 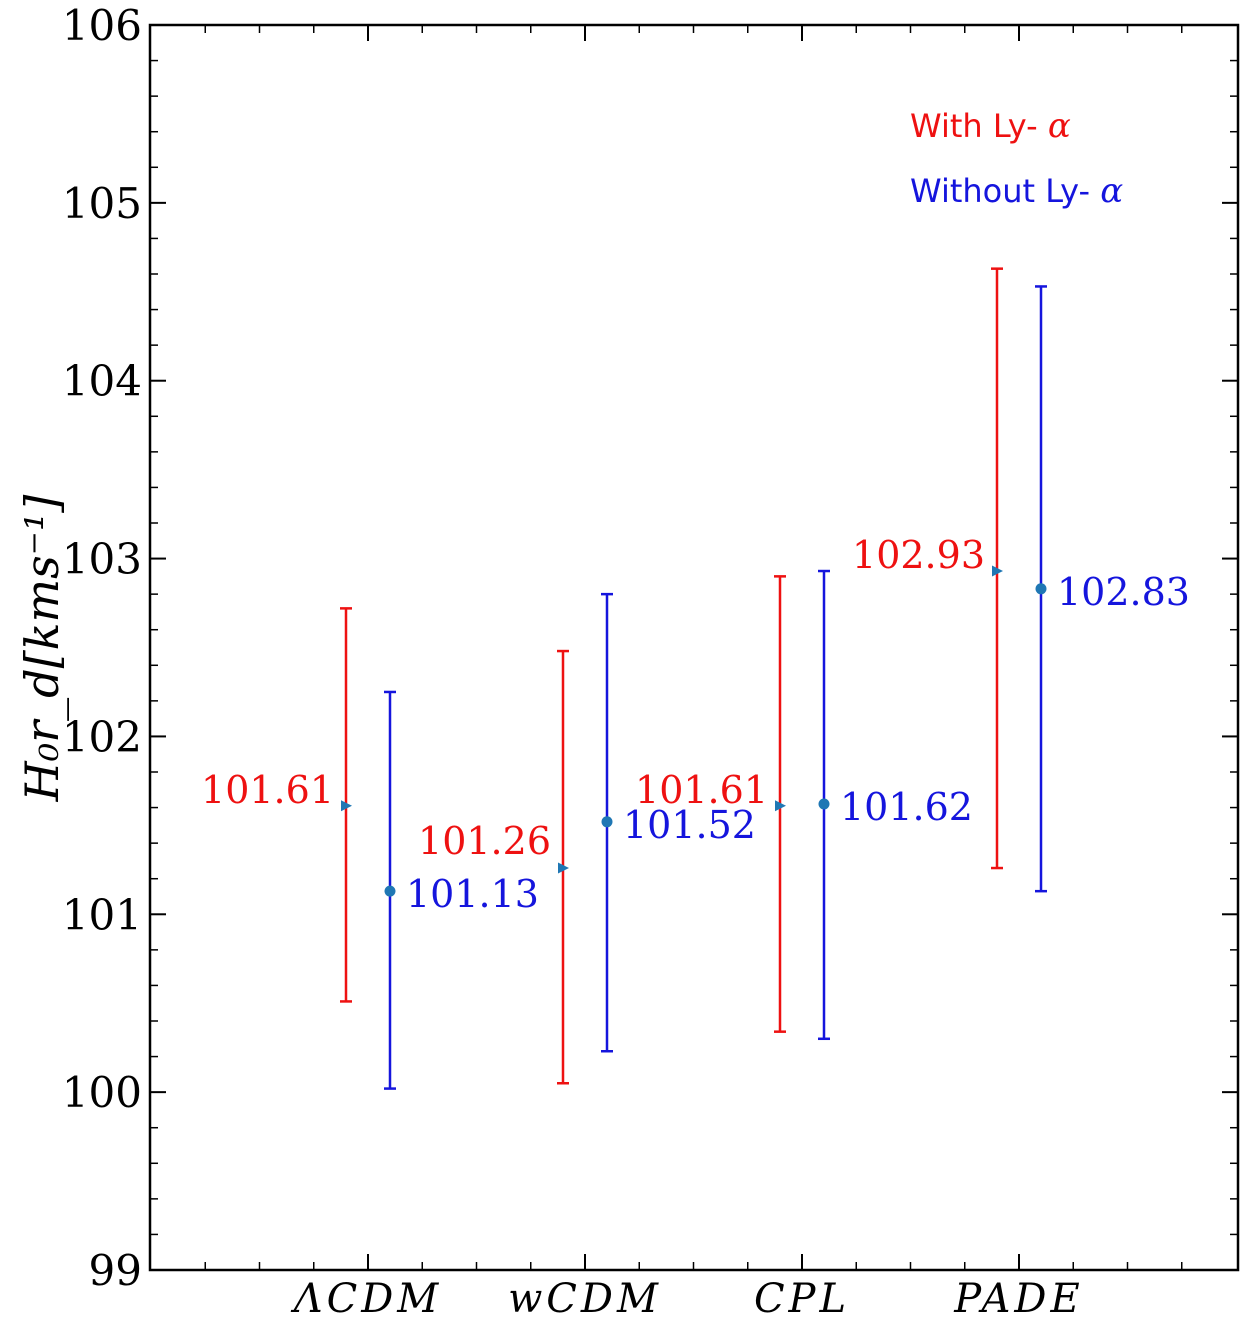 I want to click on y-tick-label: 102, so click(x=102, y=736).